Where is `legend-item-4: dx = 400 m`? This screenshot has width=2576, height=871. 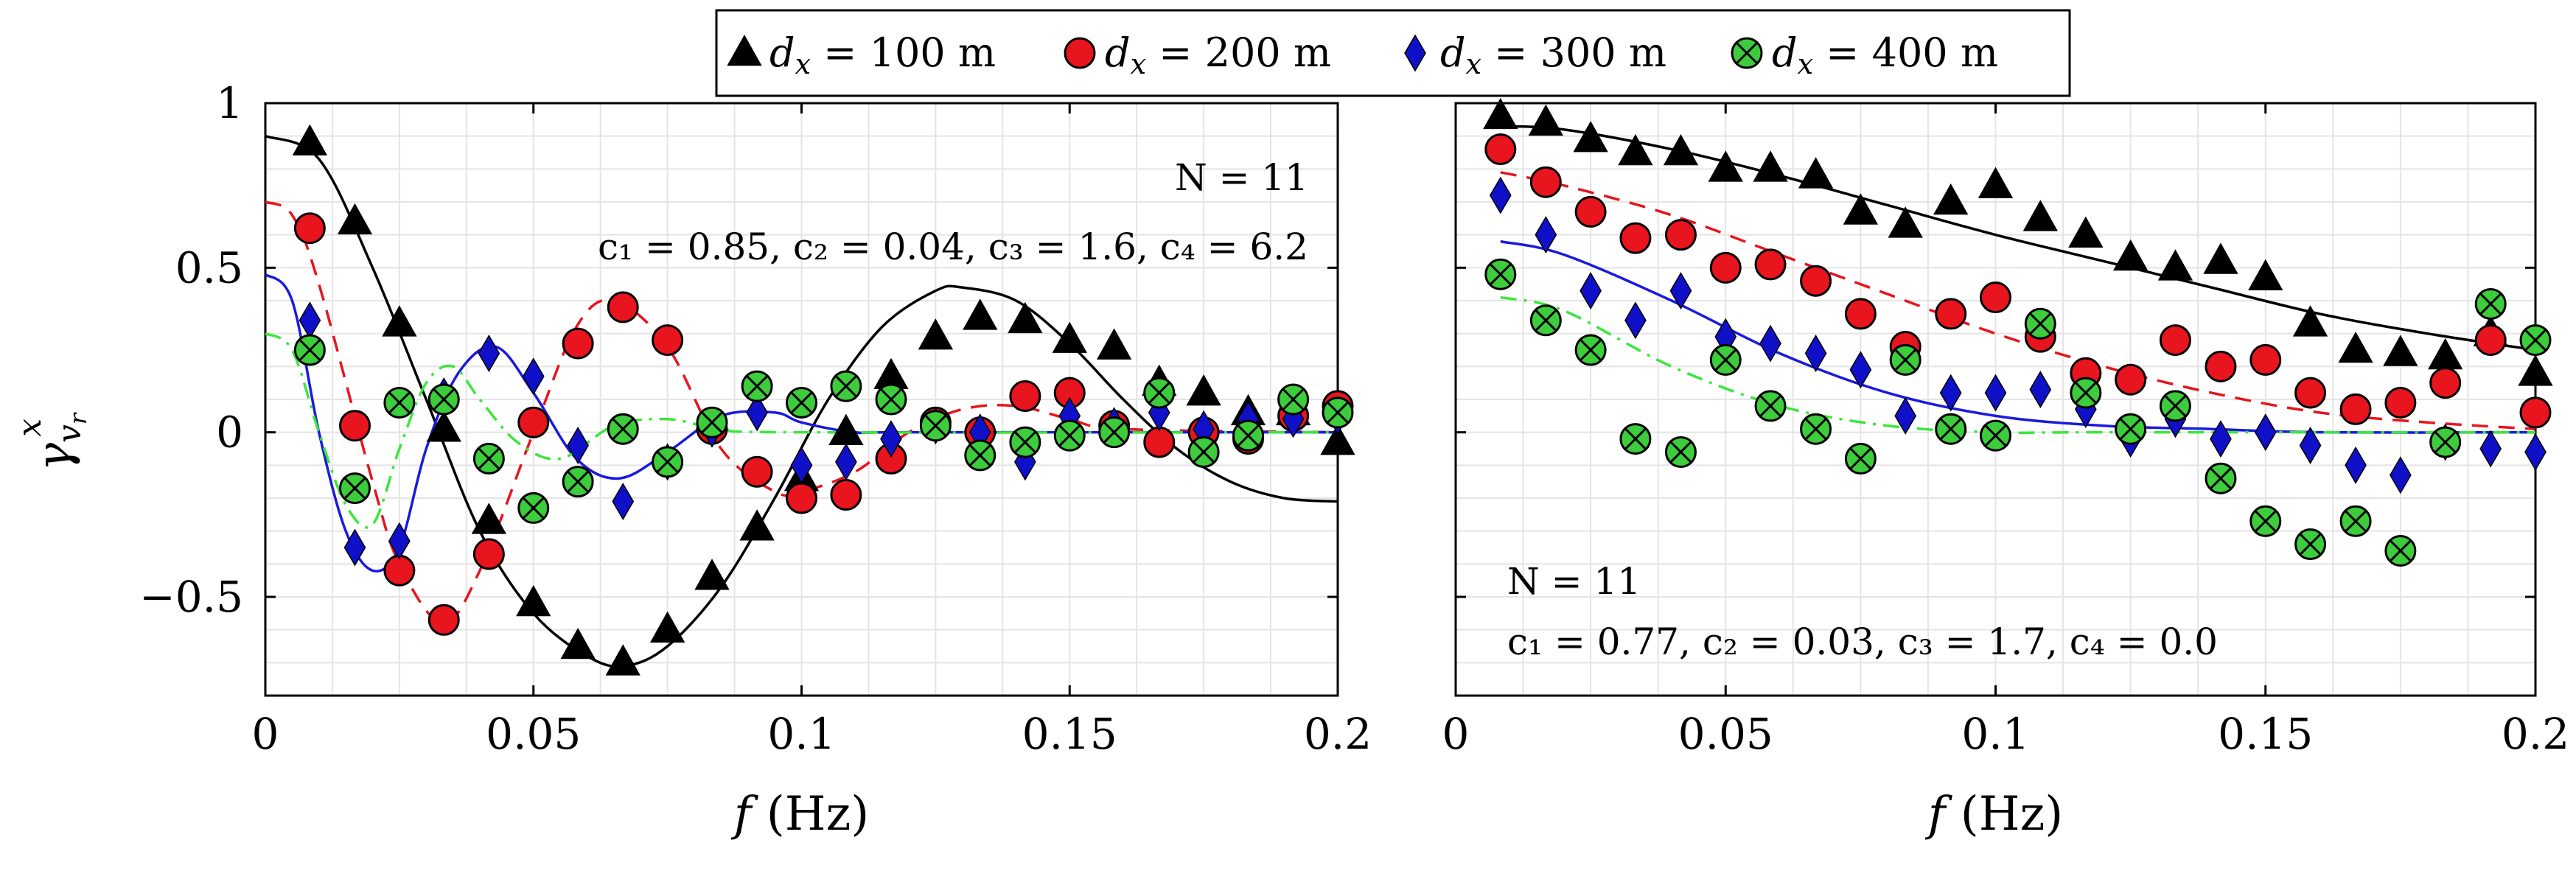 legend-item-4: dx = 400 m is located at coordinates (1864, 54).